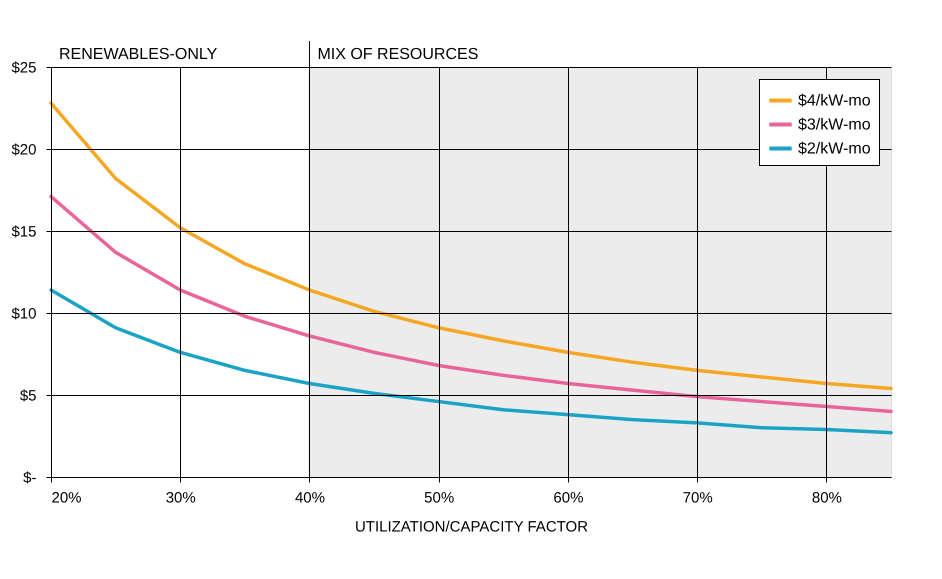 Image resolution: width=942 pixels, height=579 pixels. I want to click on y-tick-label: $20, so click(23, 150).